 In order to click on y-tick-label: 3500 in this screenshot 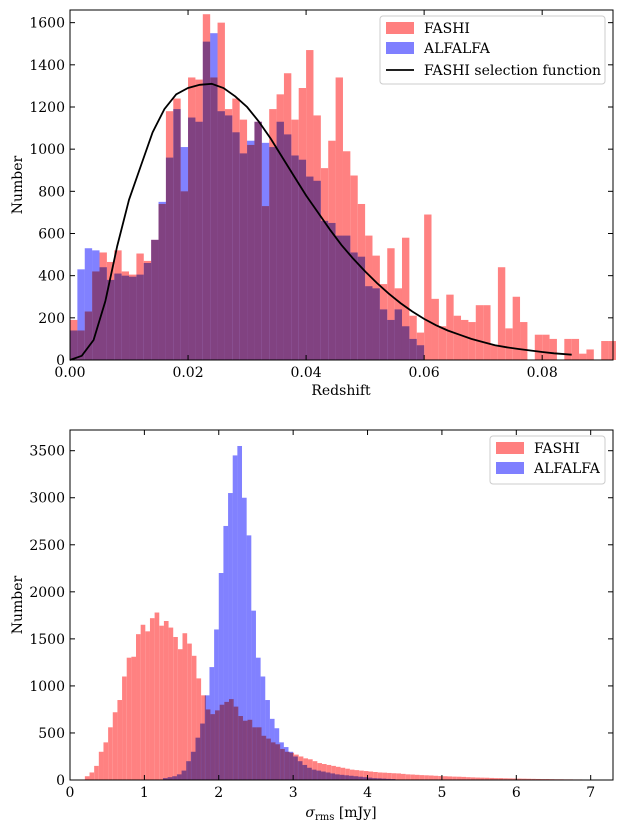, I will do `click(47, 452)`.